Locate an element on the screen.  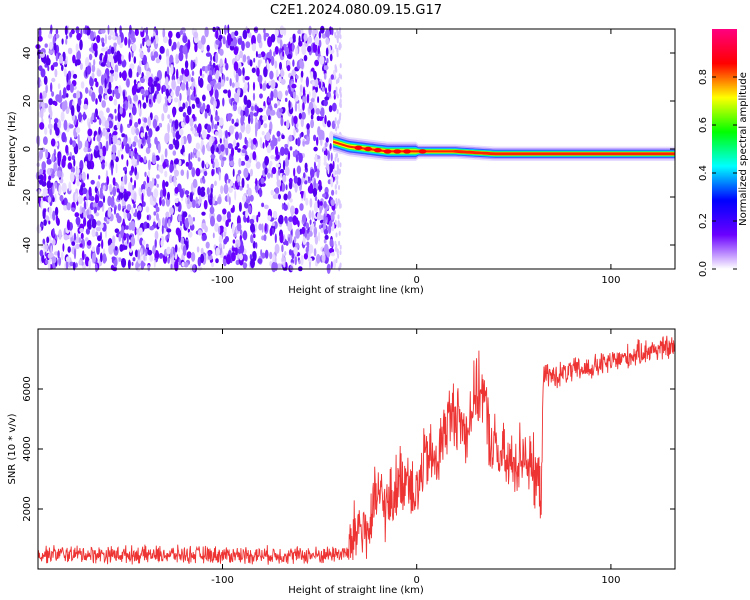
ridge-blob is located at coordinates (406, 151).